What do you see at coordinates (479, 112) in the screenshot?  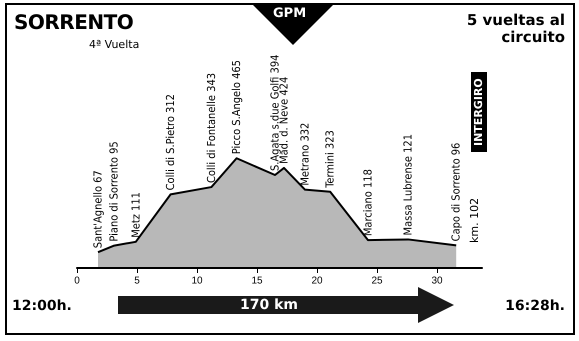 I see `text: INTERGIRO` at bounding box center [479, 112].